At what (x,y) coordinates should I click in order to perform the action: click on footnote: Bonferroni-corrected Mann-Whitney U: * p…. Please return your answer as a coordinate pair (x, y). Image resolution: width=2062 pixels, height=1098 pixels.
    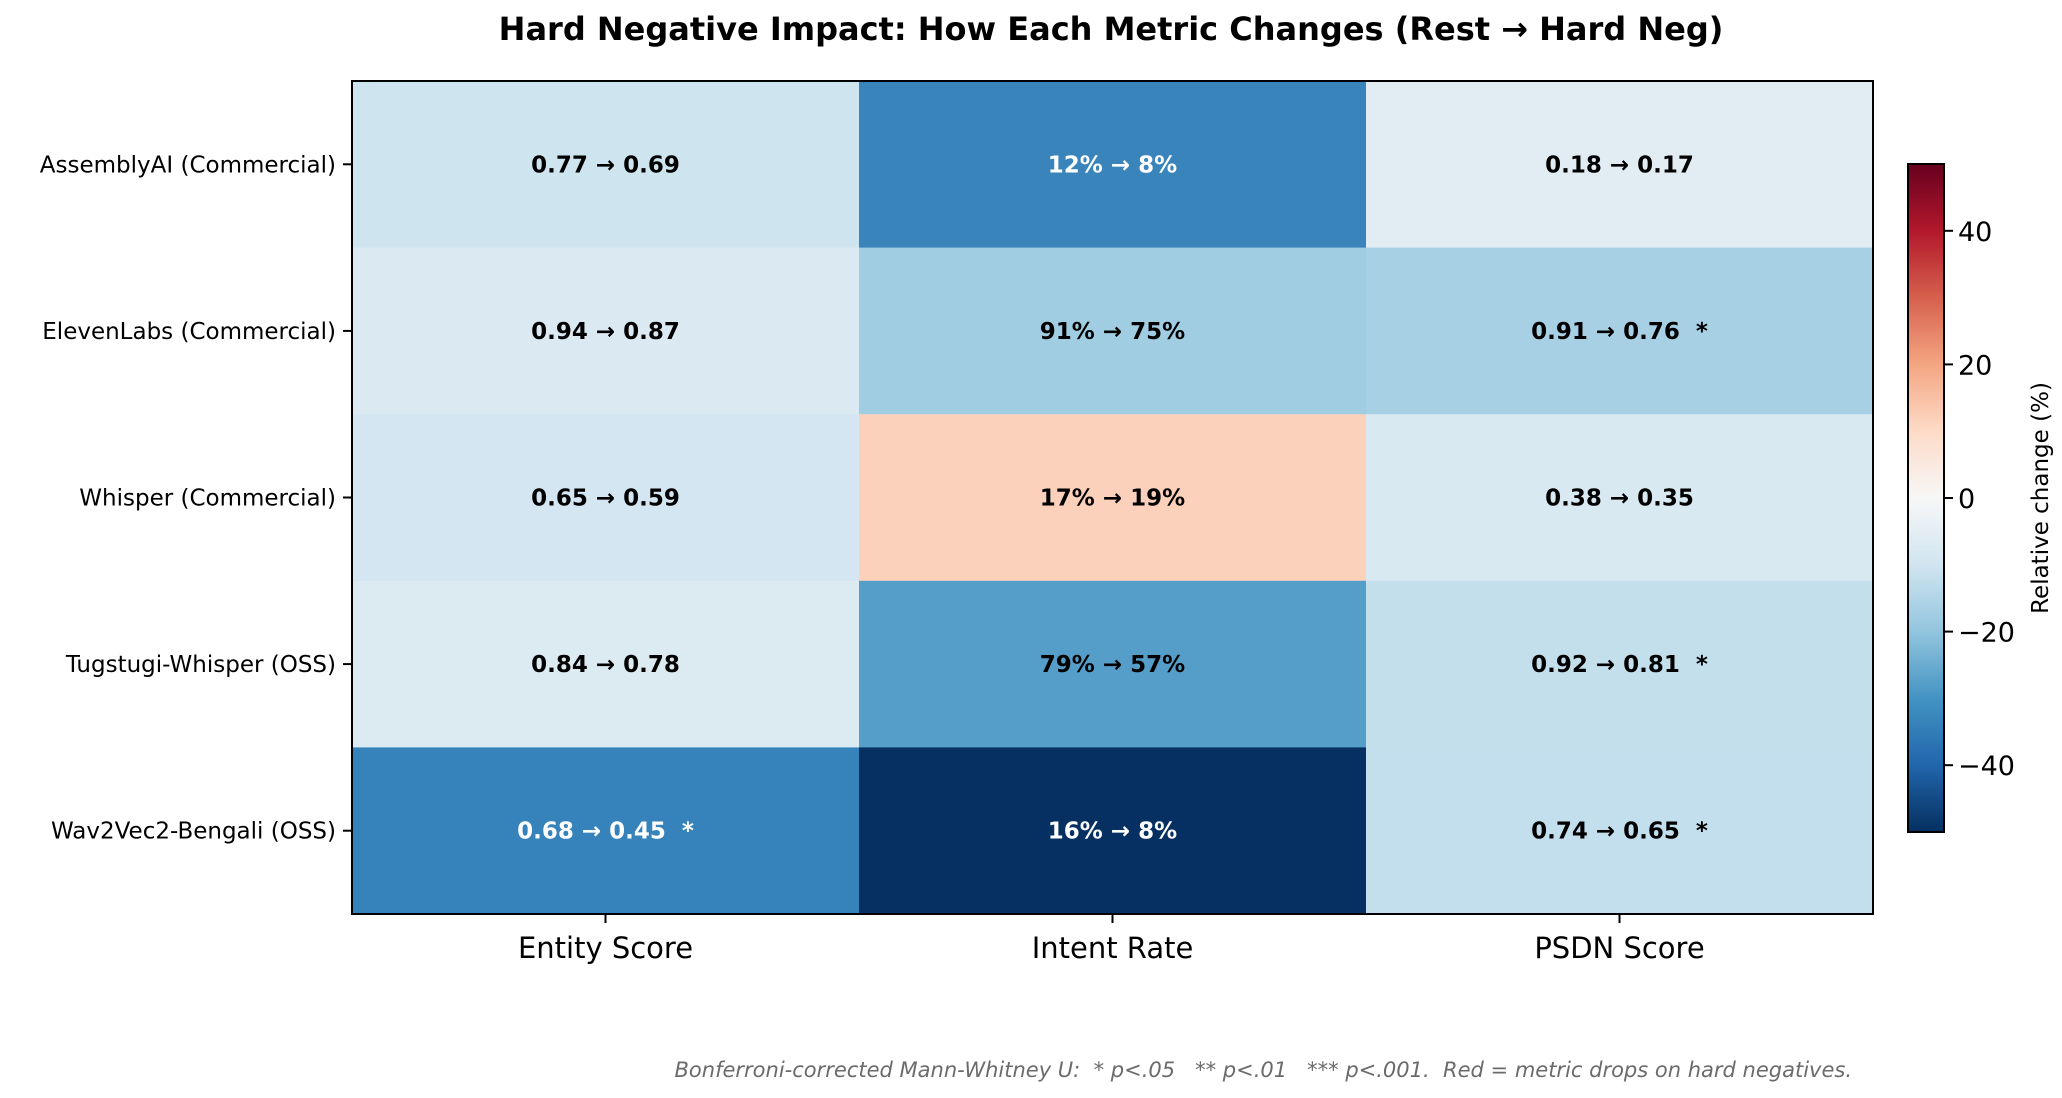
    Looking at the image, I should click on (1263, 1070).